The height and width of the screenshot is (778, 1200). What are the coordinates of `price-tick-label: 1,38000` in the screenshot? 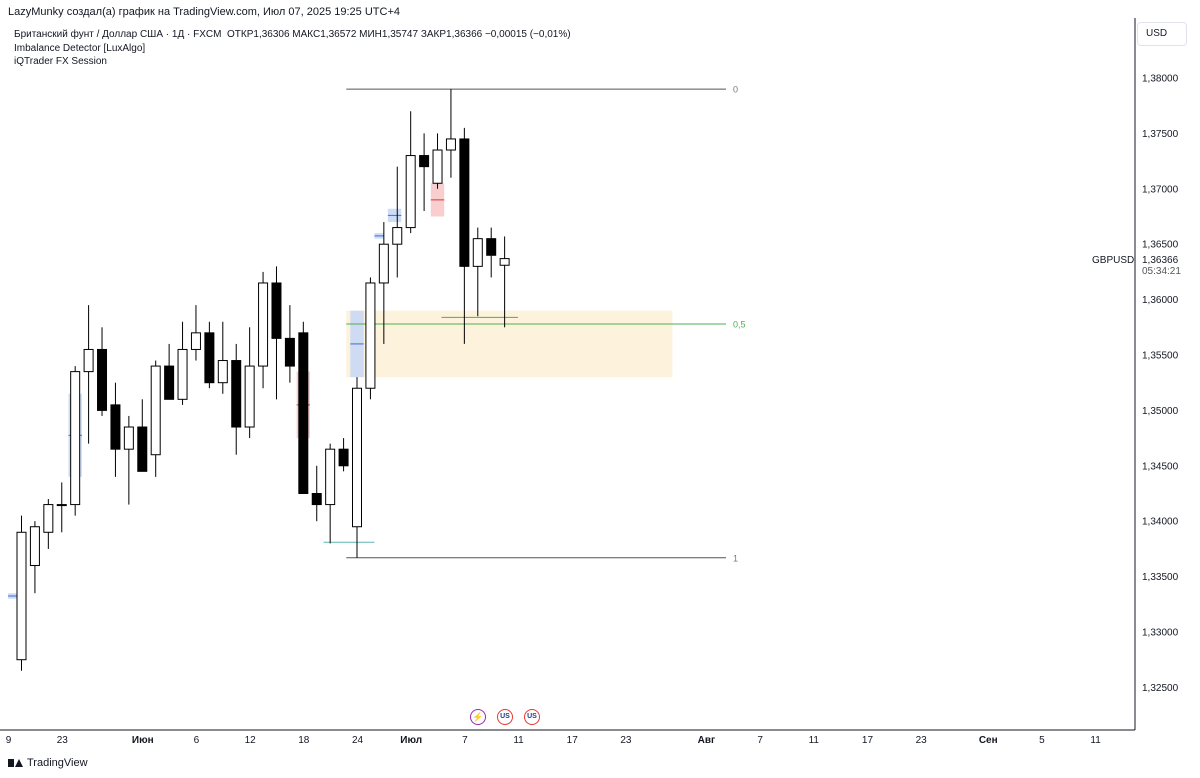 It's located at (1160, 79).